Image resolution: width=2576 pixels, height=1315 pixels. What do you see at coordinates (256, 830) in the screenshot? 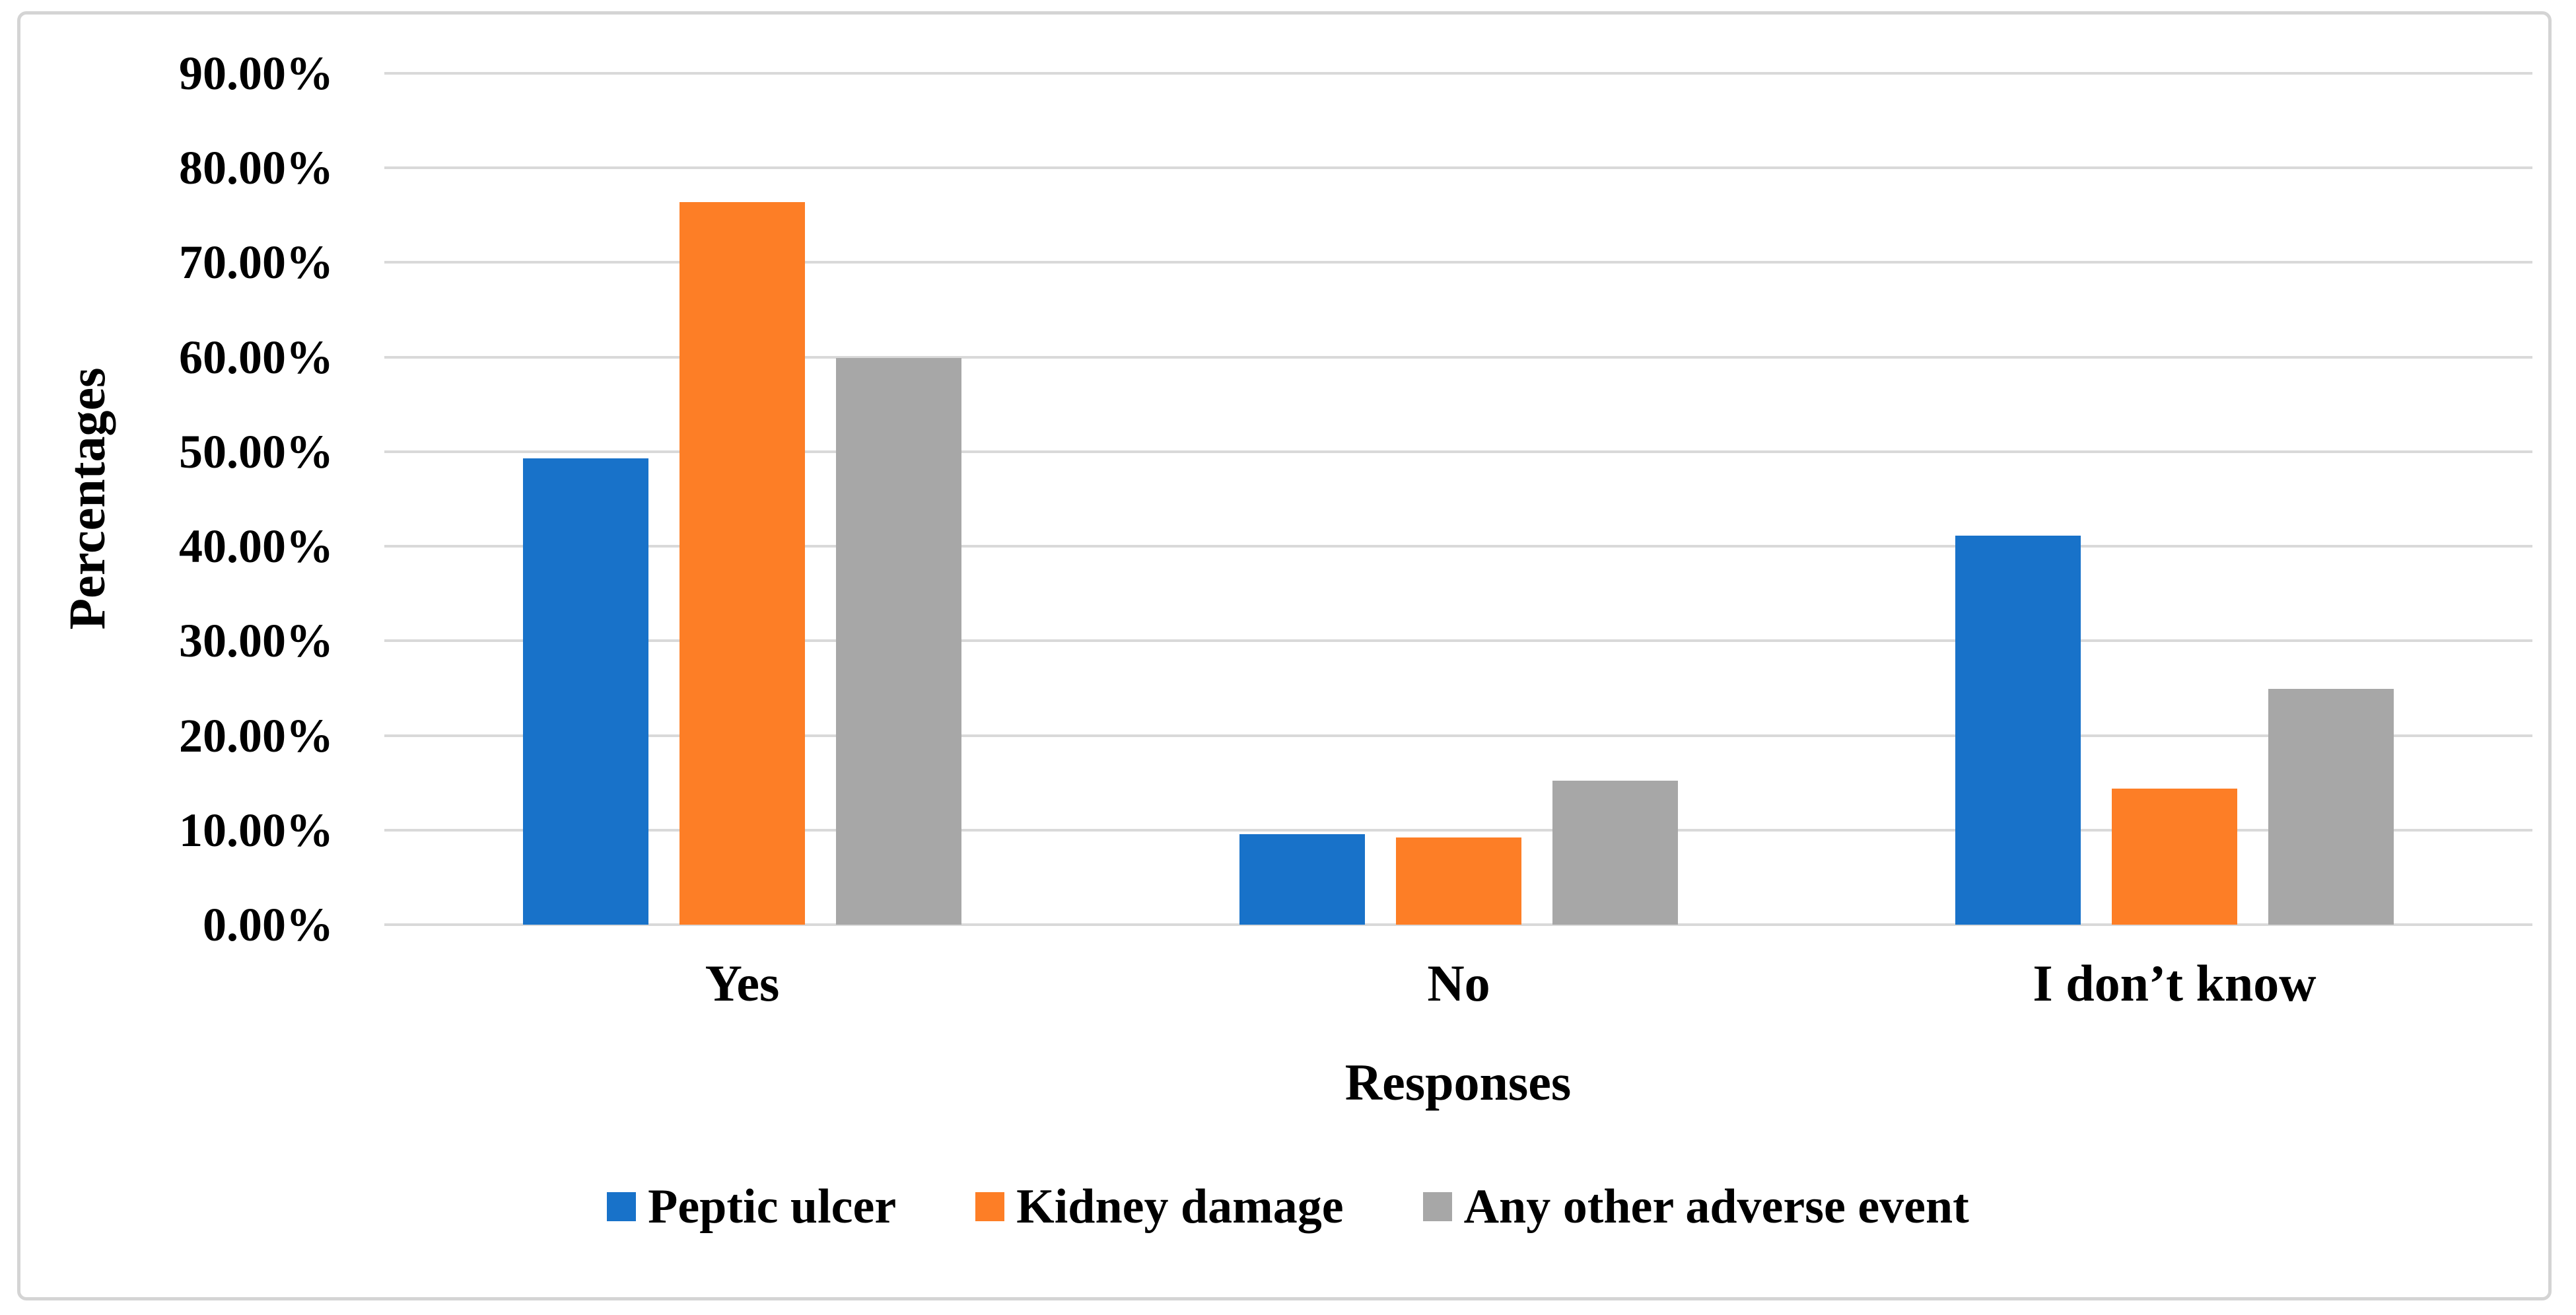
I see `y-tick-label: 10.00%` at bounding box center [256, 830].